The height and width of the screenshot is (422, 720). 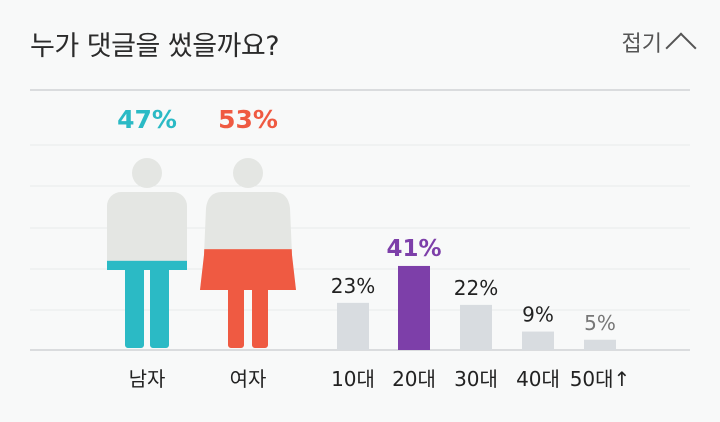 What do you see at coordinates (538, 315) in the screenshot?
I see `age-bar-value: 9%` at bounding box center [538, 315].